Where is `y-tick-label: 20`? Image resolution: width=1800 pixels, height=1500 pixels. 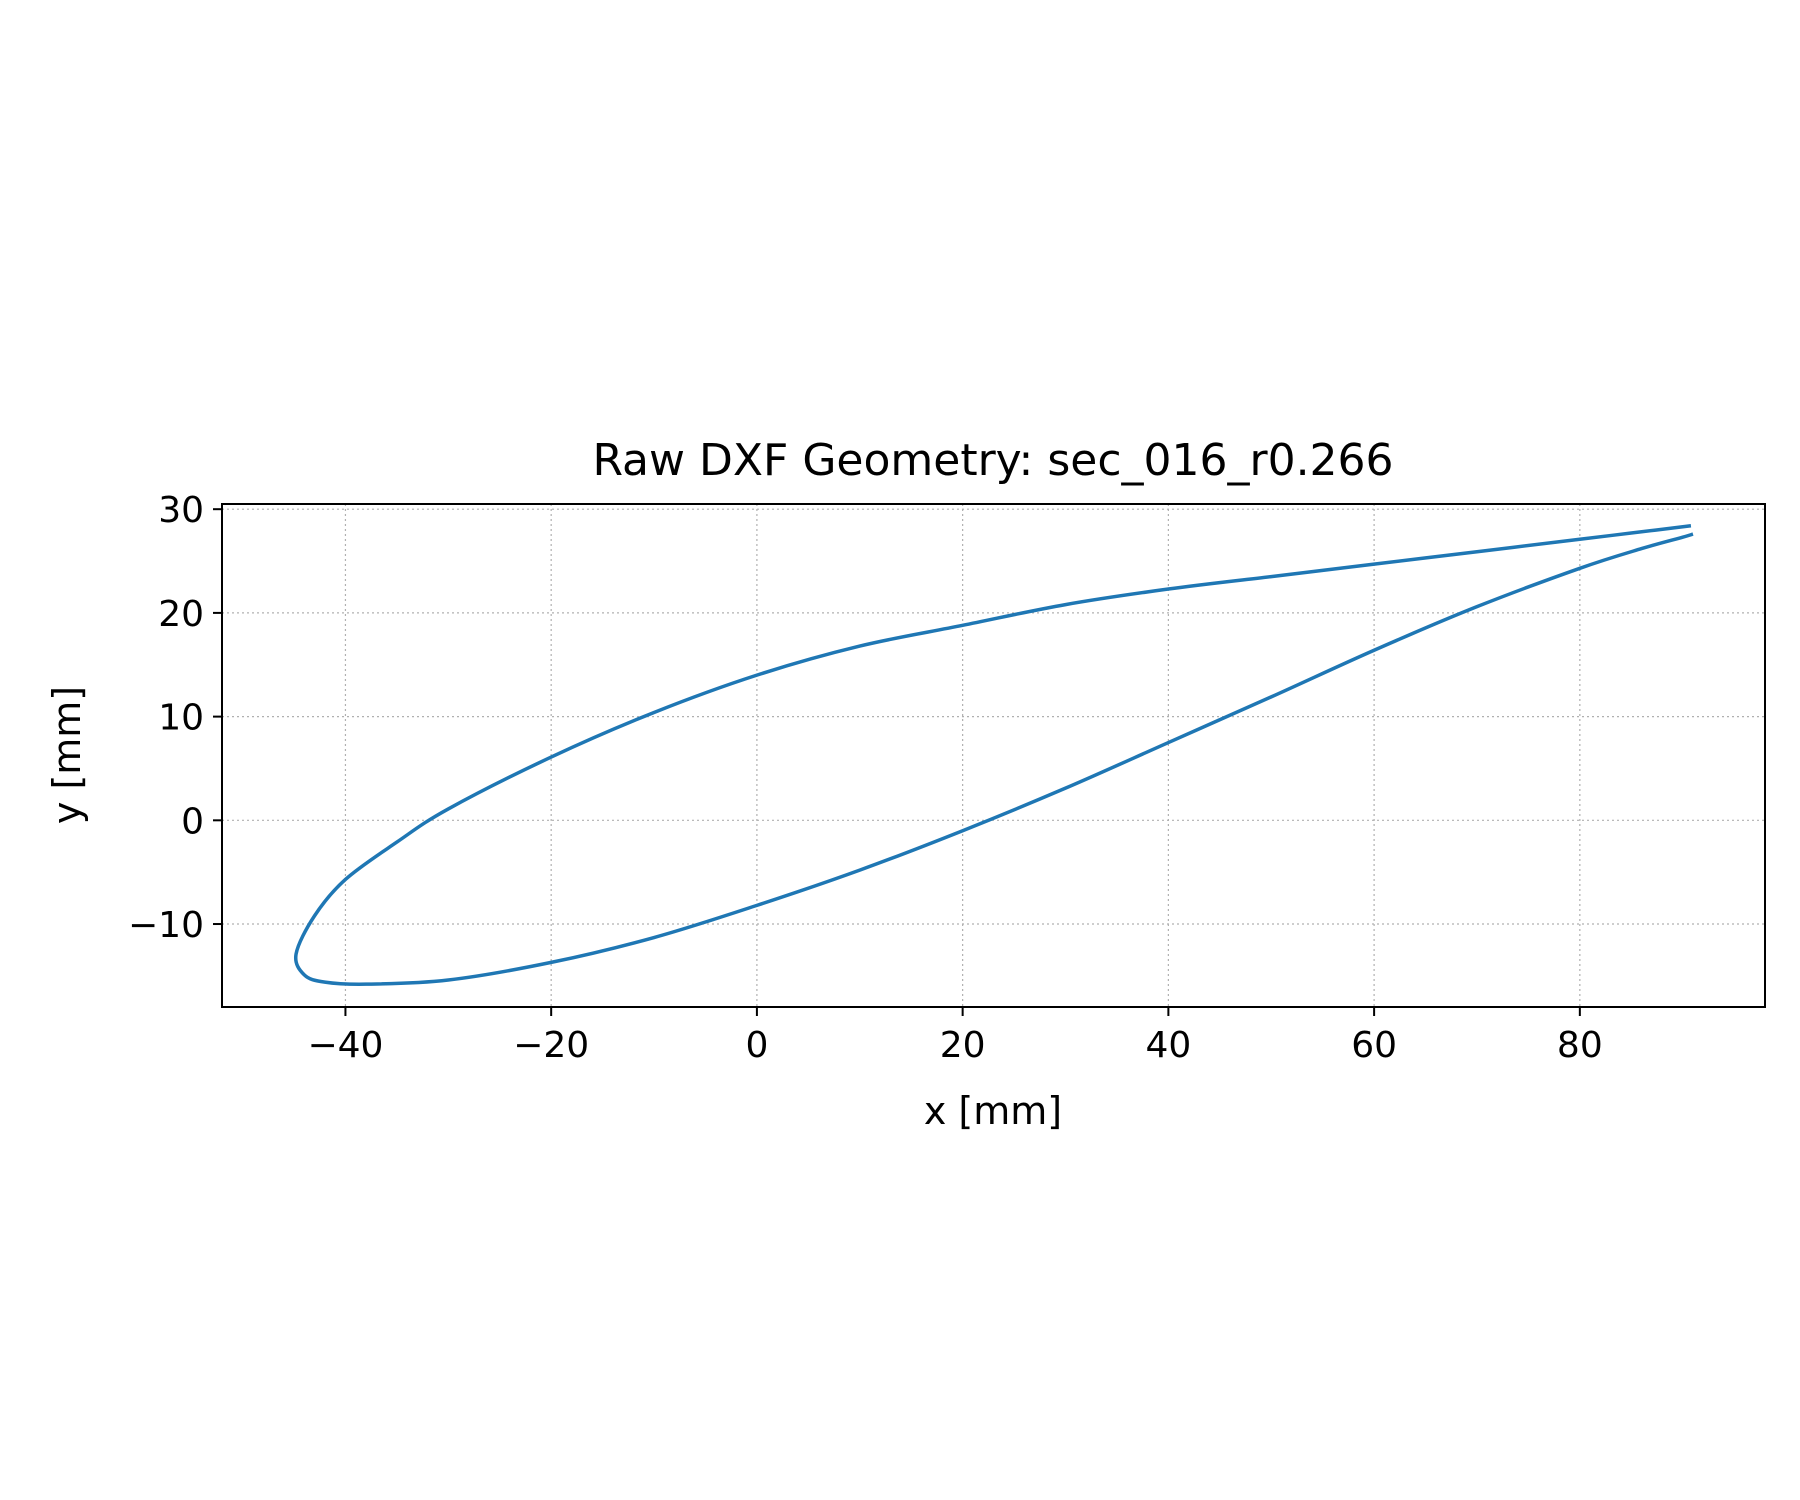 y-tick-label: 20 is located at coordinates (181, 614).